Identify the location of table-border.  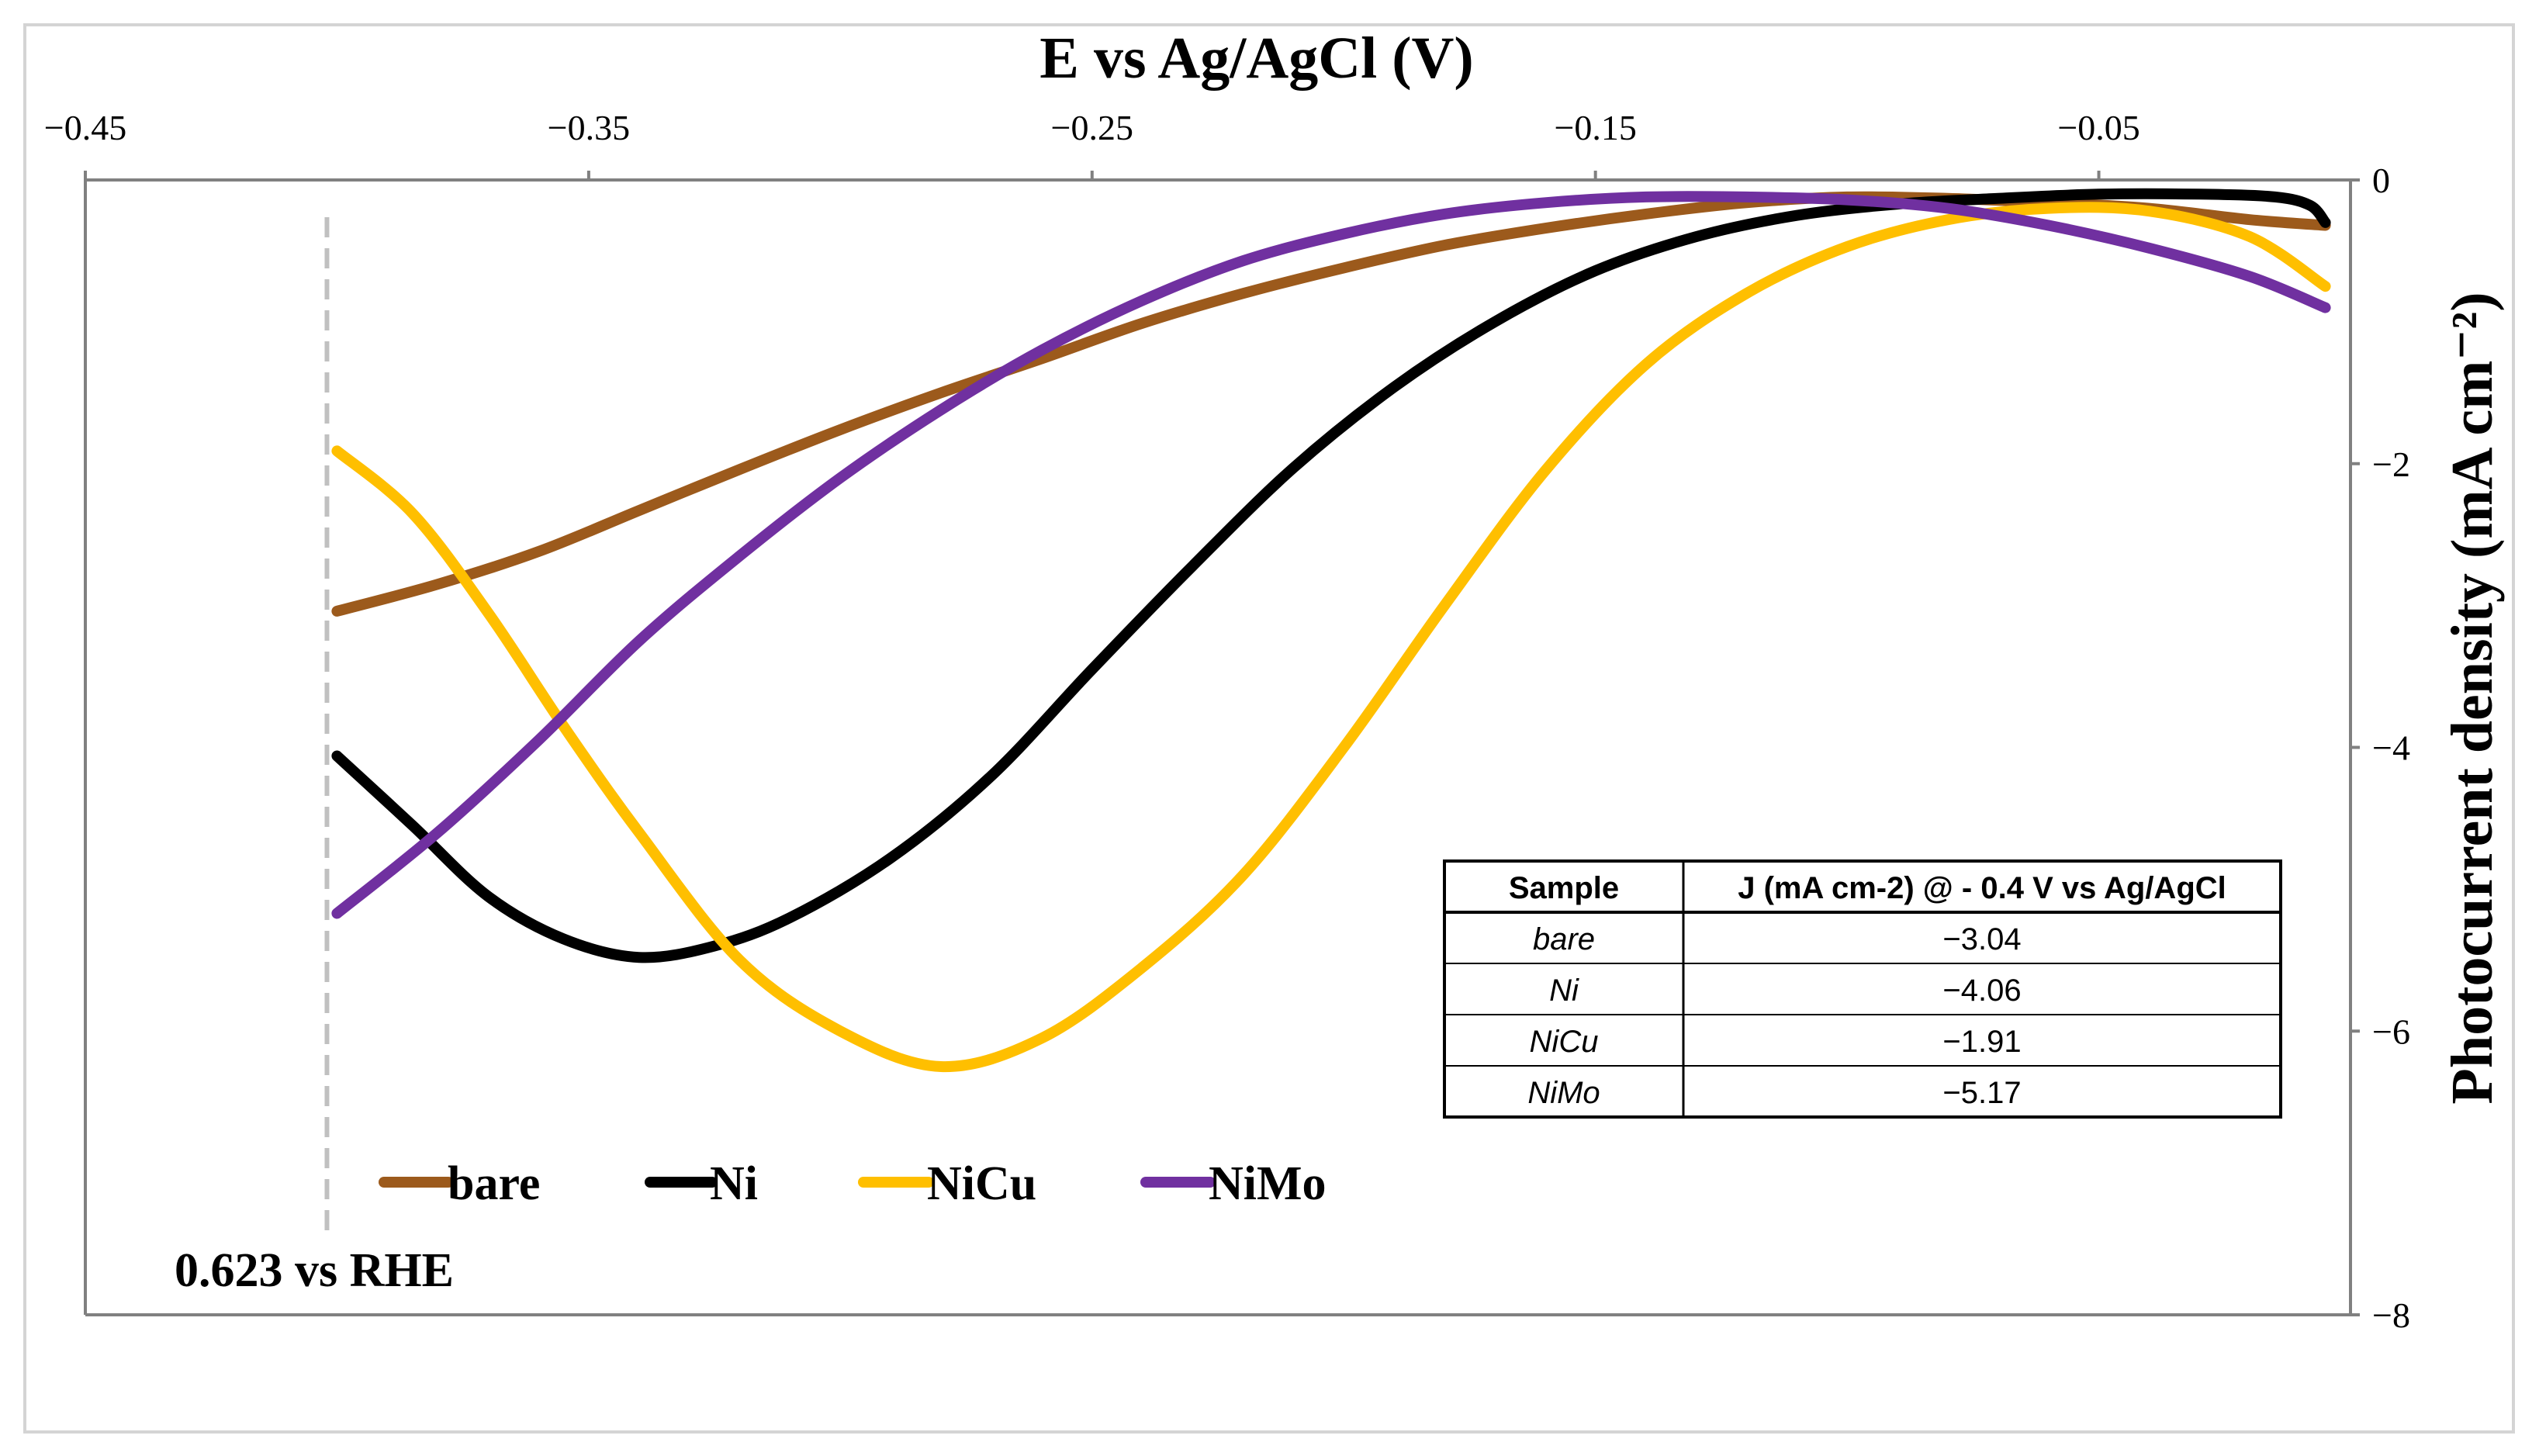
(1862, 989).